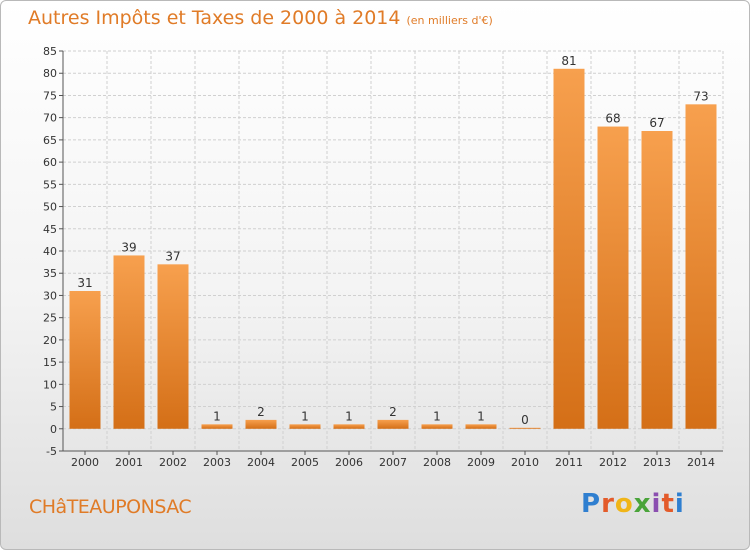 The image size is (750, 550). Describe the element at coordinates (569, 248) in the screenshot. I see `bar-2011` at that location.